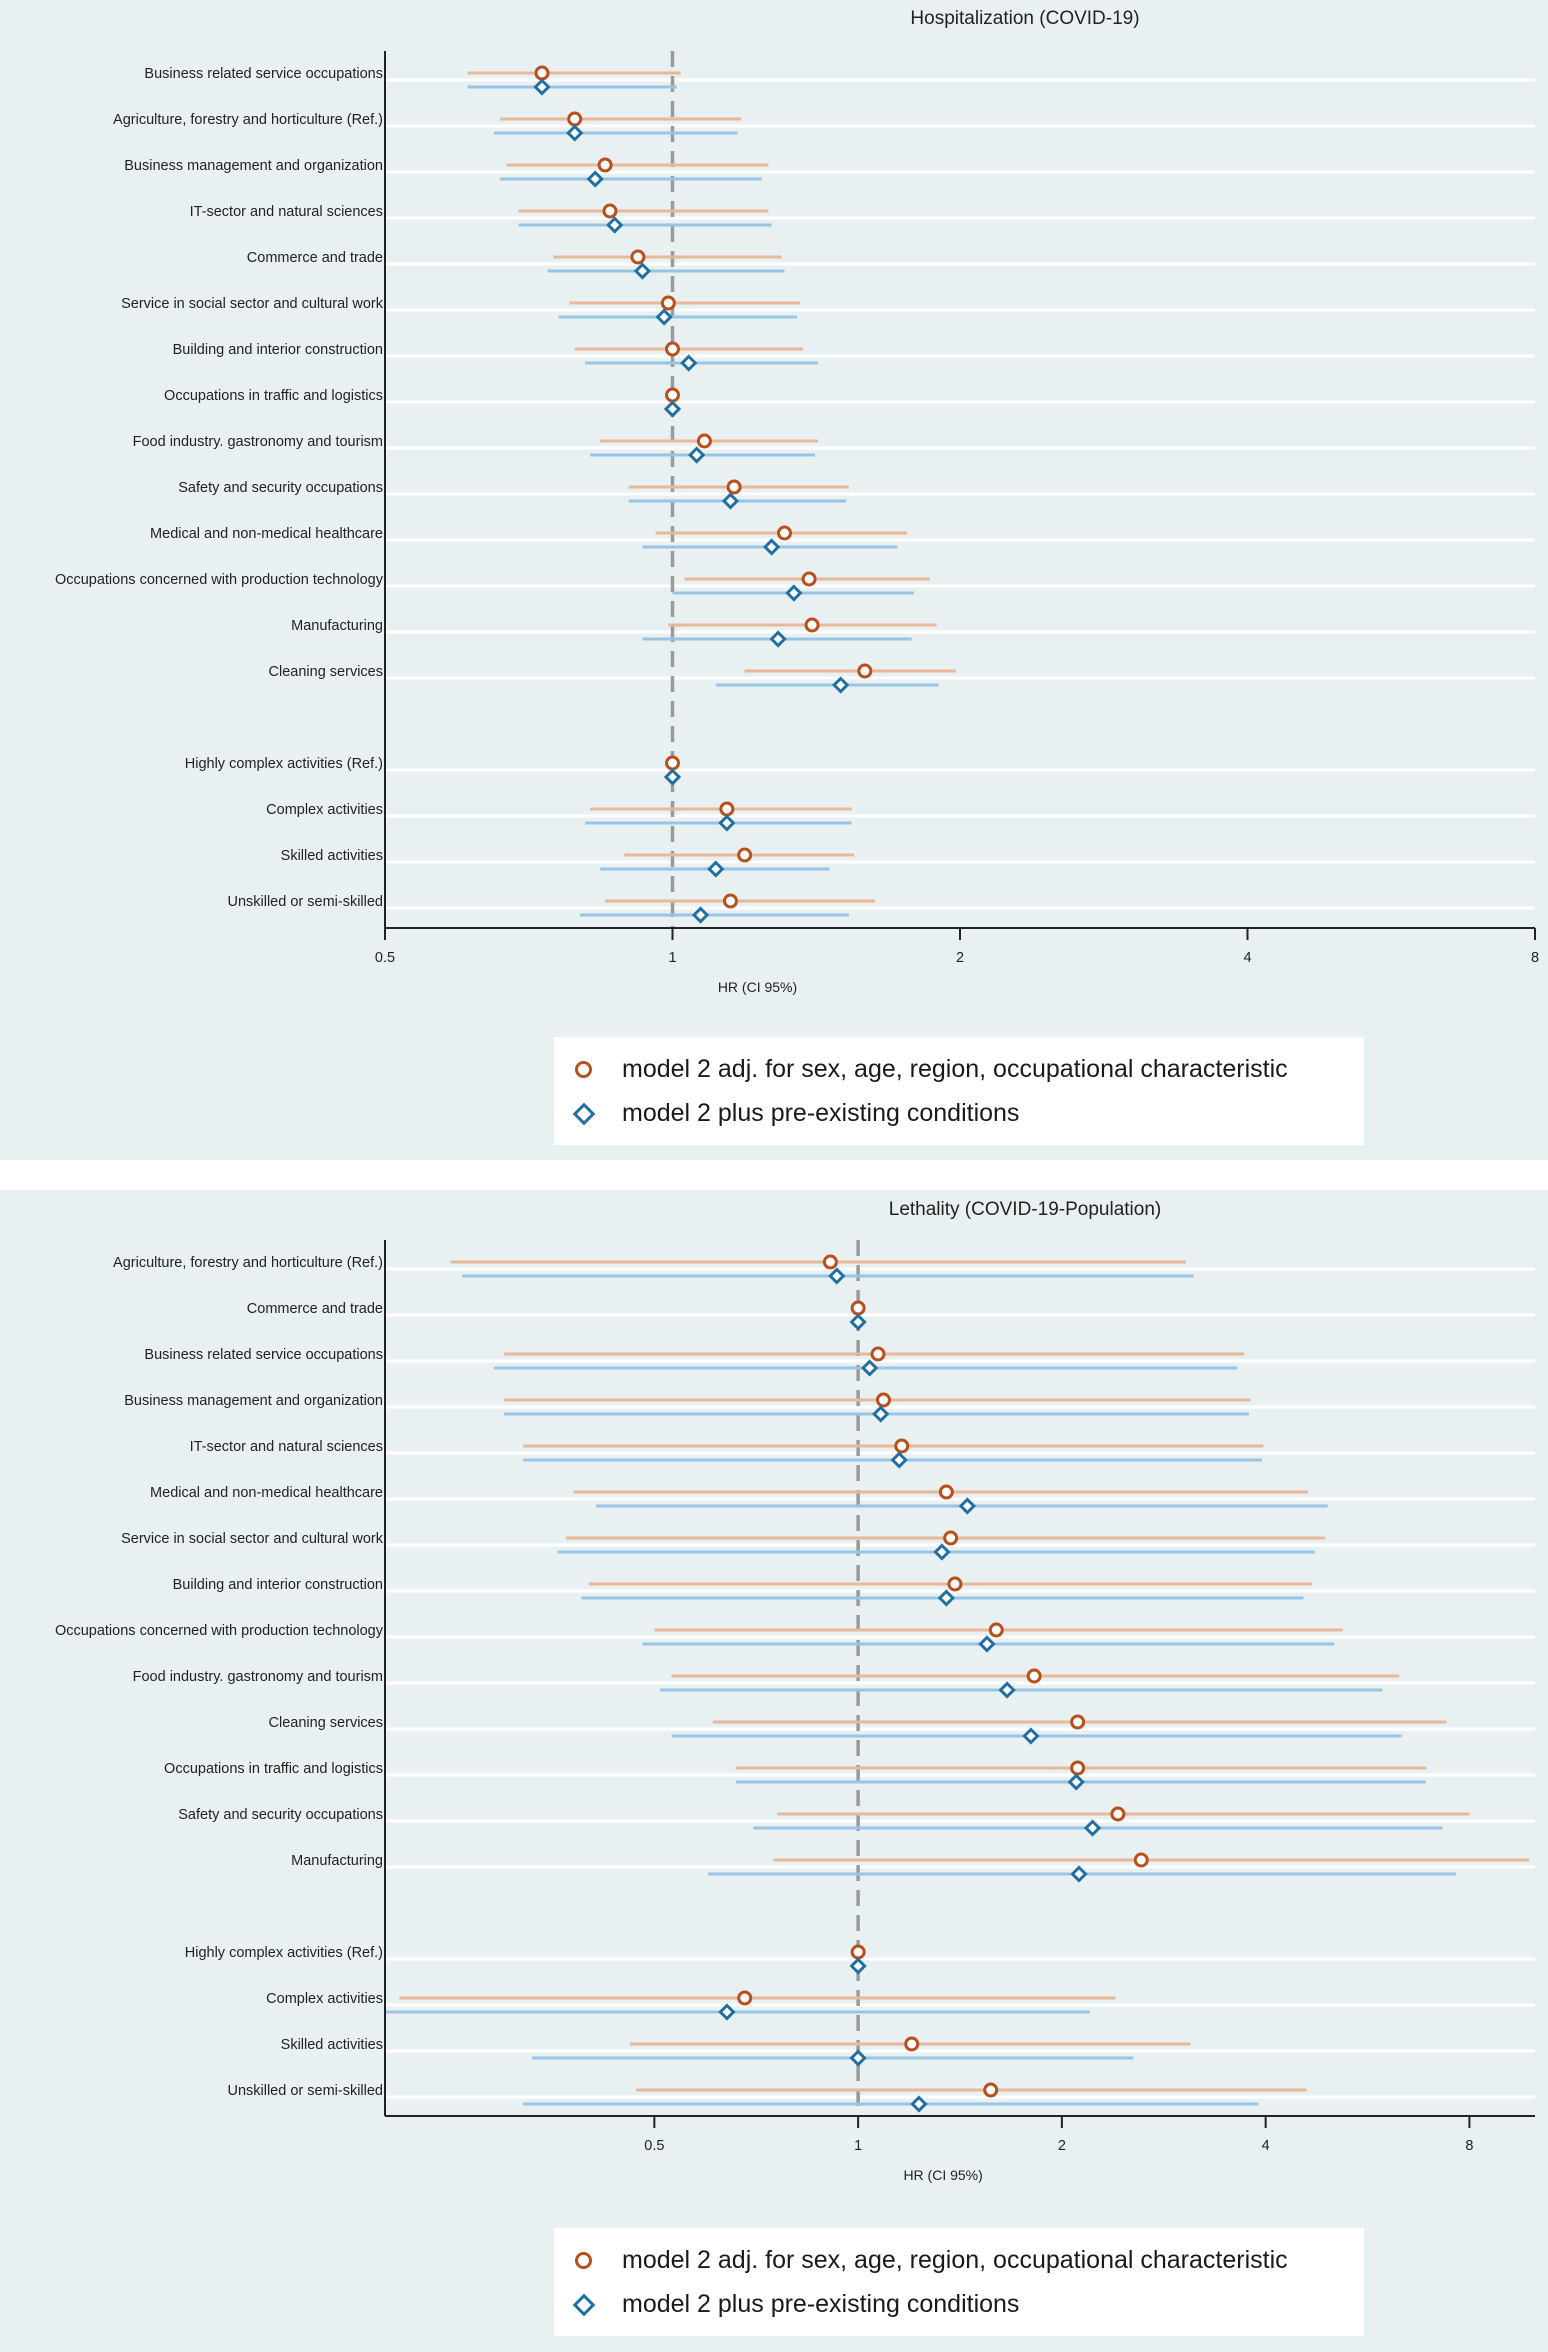  Describe the element at coordinates (337, 626) in the screenshot. I see `row-label: Manufacturing` at that location.